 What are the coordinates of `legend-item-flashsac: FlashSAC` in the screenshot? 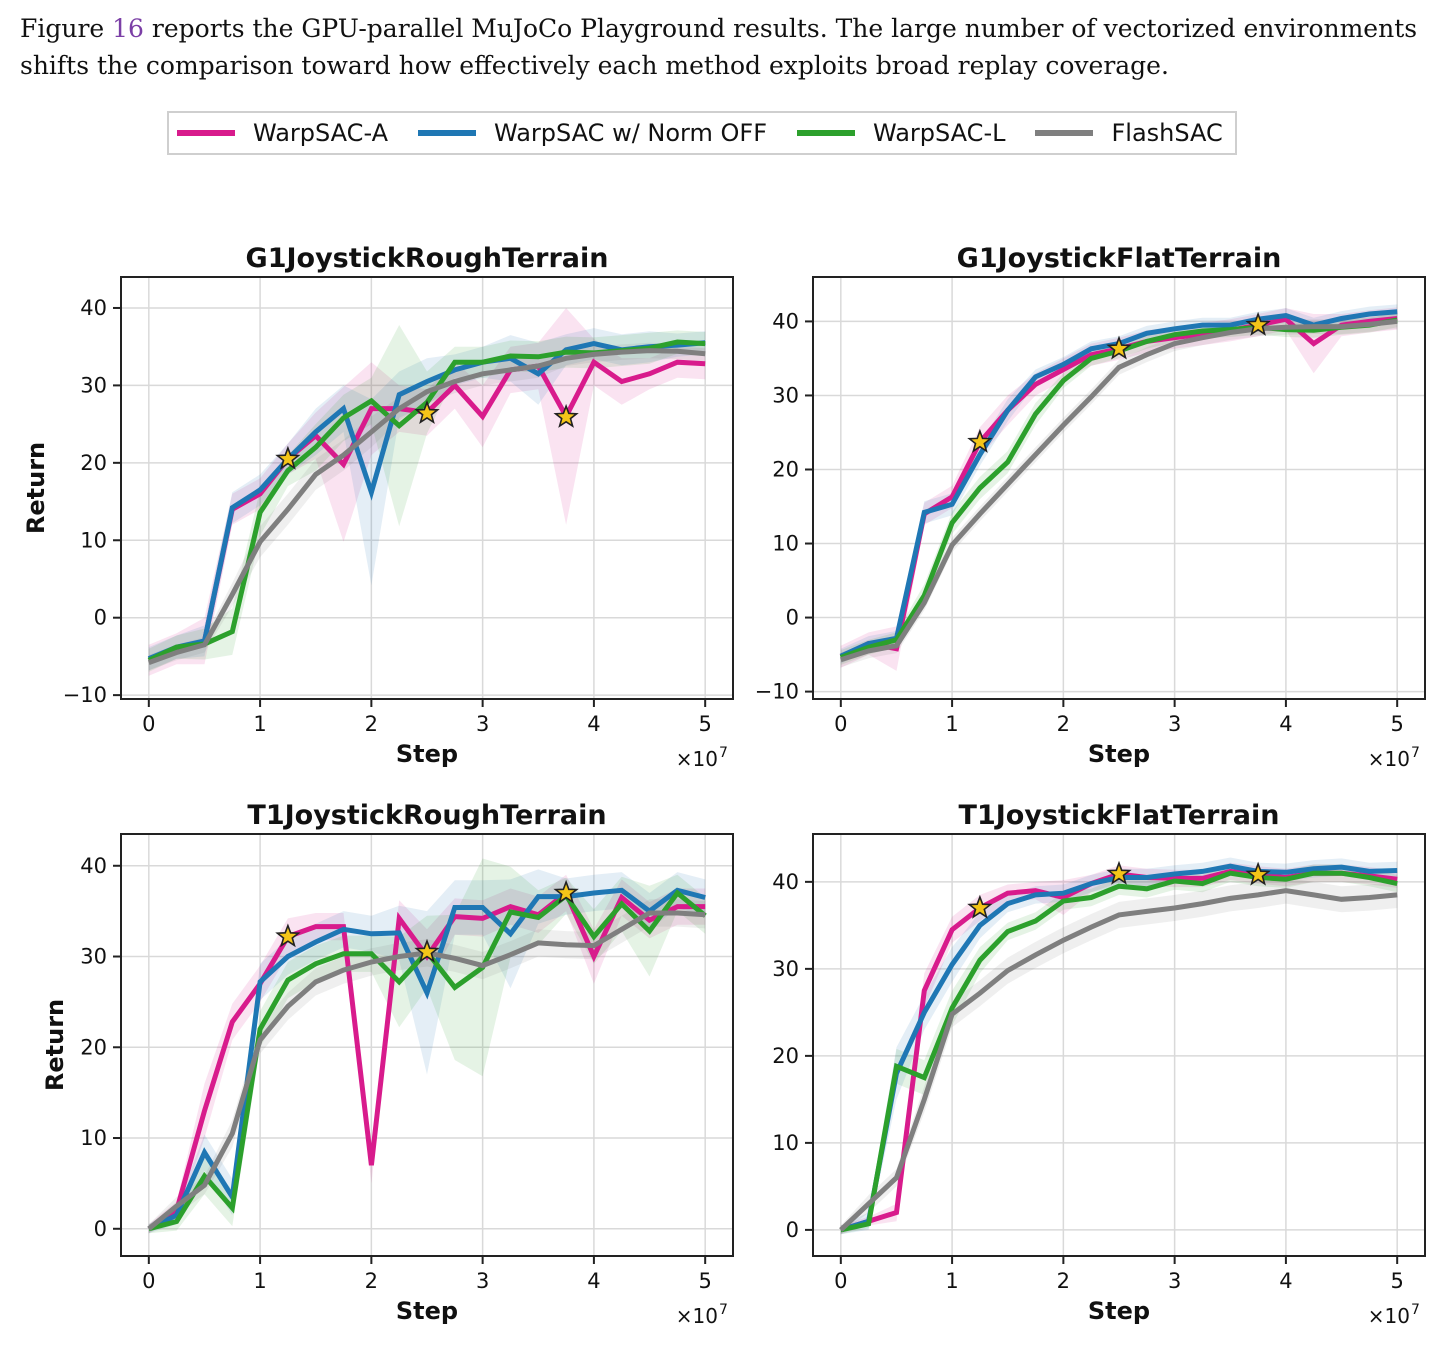 It's located at (1129, 133).